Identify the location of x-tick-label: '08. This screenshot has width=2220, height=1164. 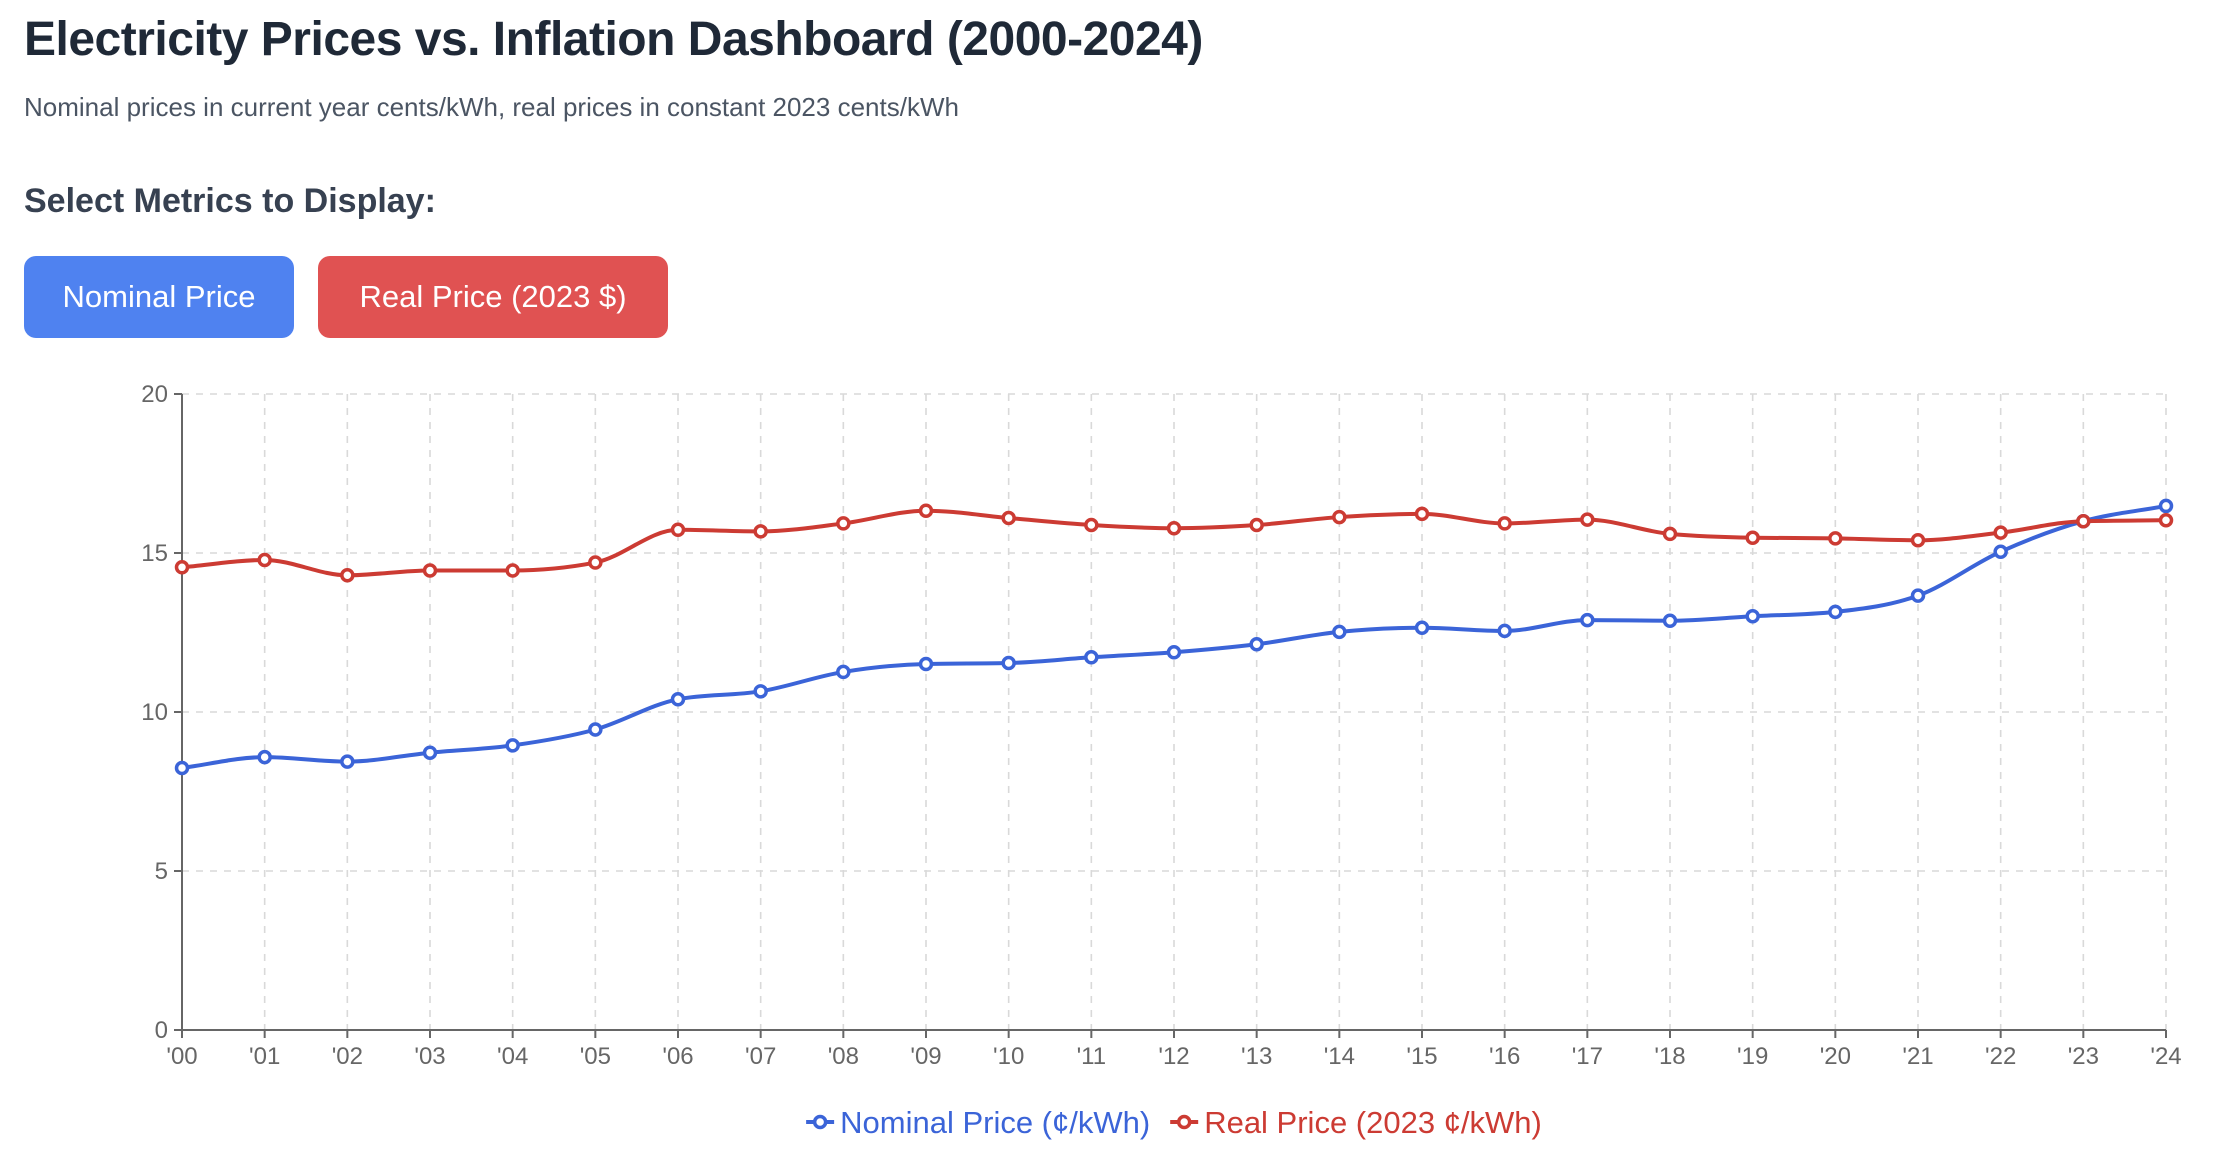
(843, 1056).